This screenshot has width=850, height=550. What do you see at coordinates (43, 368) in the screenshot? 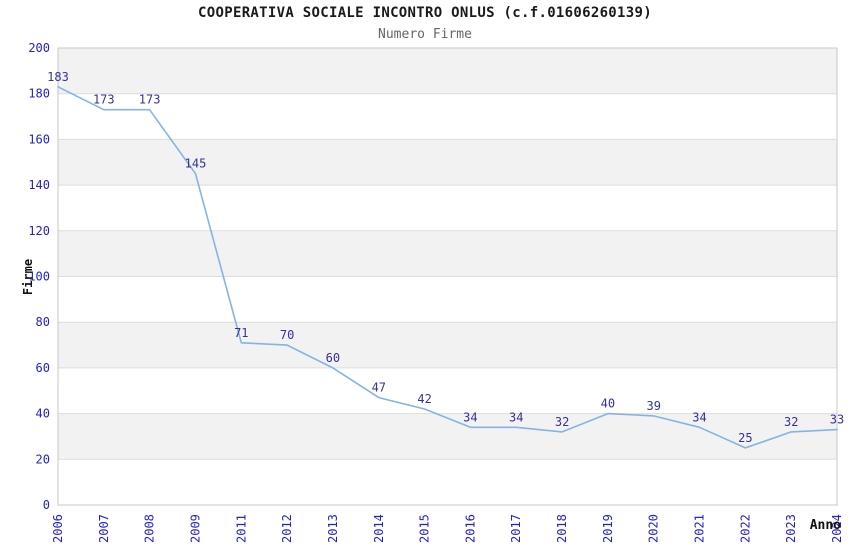
I see `y-tick-label: 60` at bounding box center [43, 368].